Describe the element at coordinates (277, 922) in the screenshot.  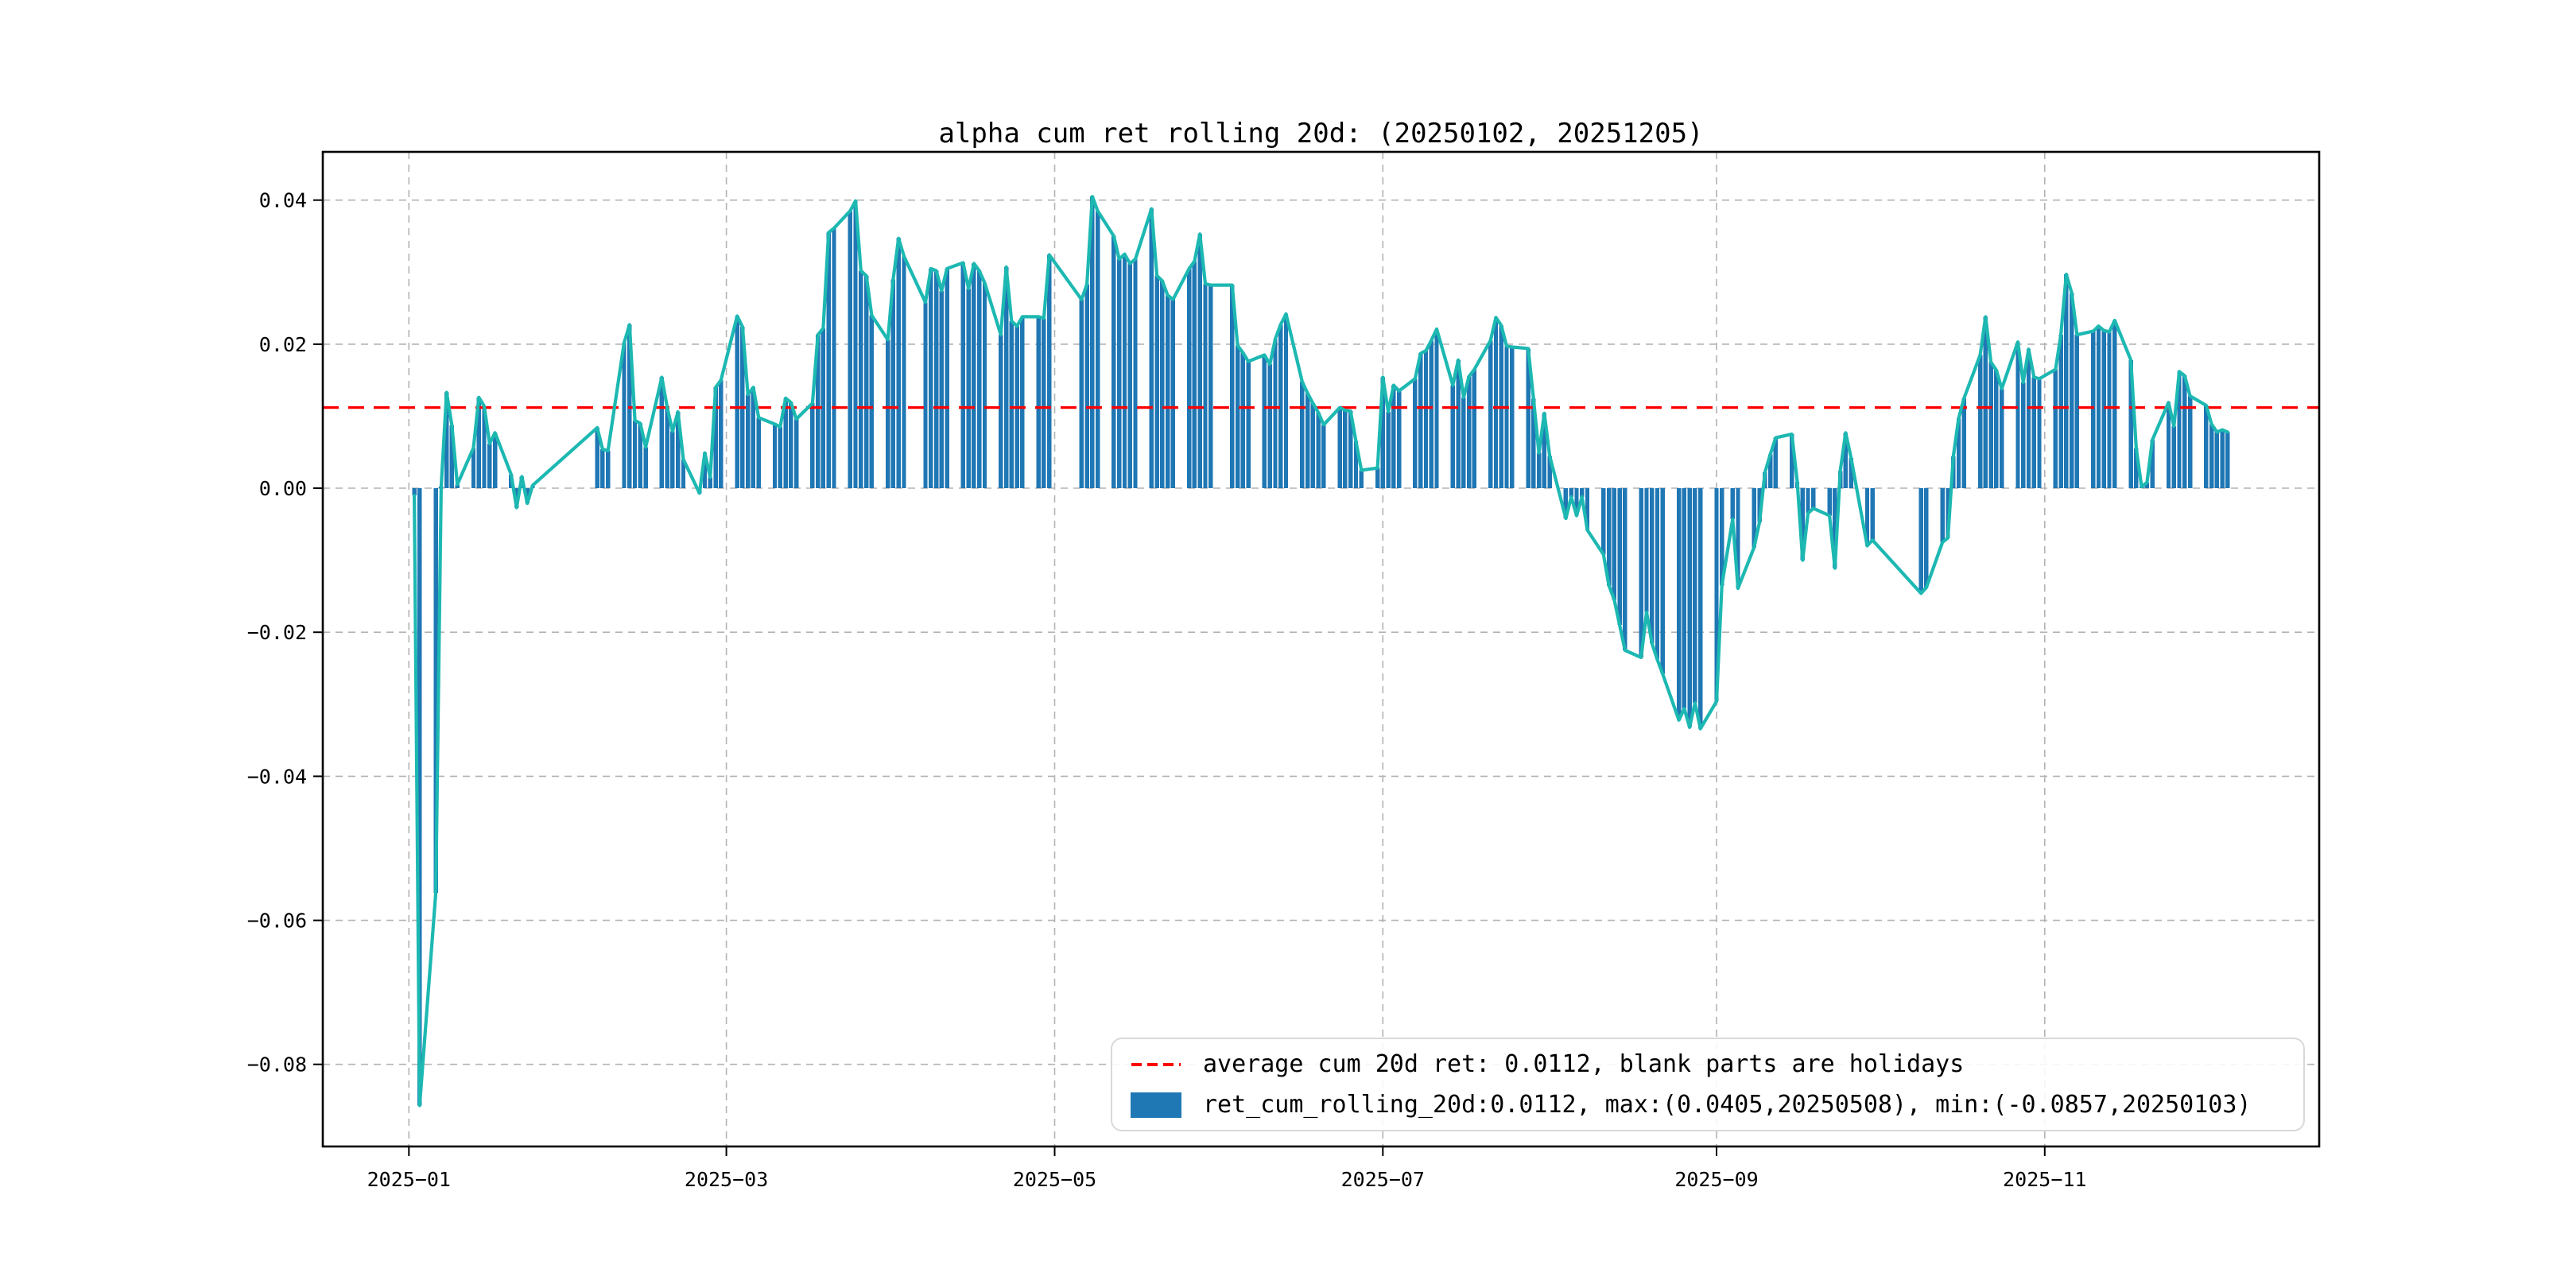
I see `y-tick-label: −0.06` at that location.